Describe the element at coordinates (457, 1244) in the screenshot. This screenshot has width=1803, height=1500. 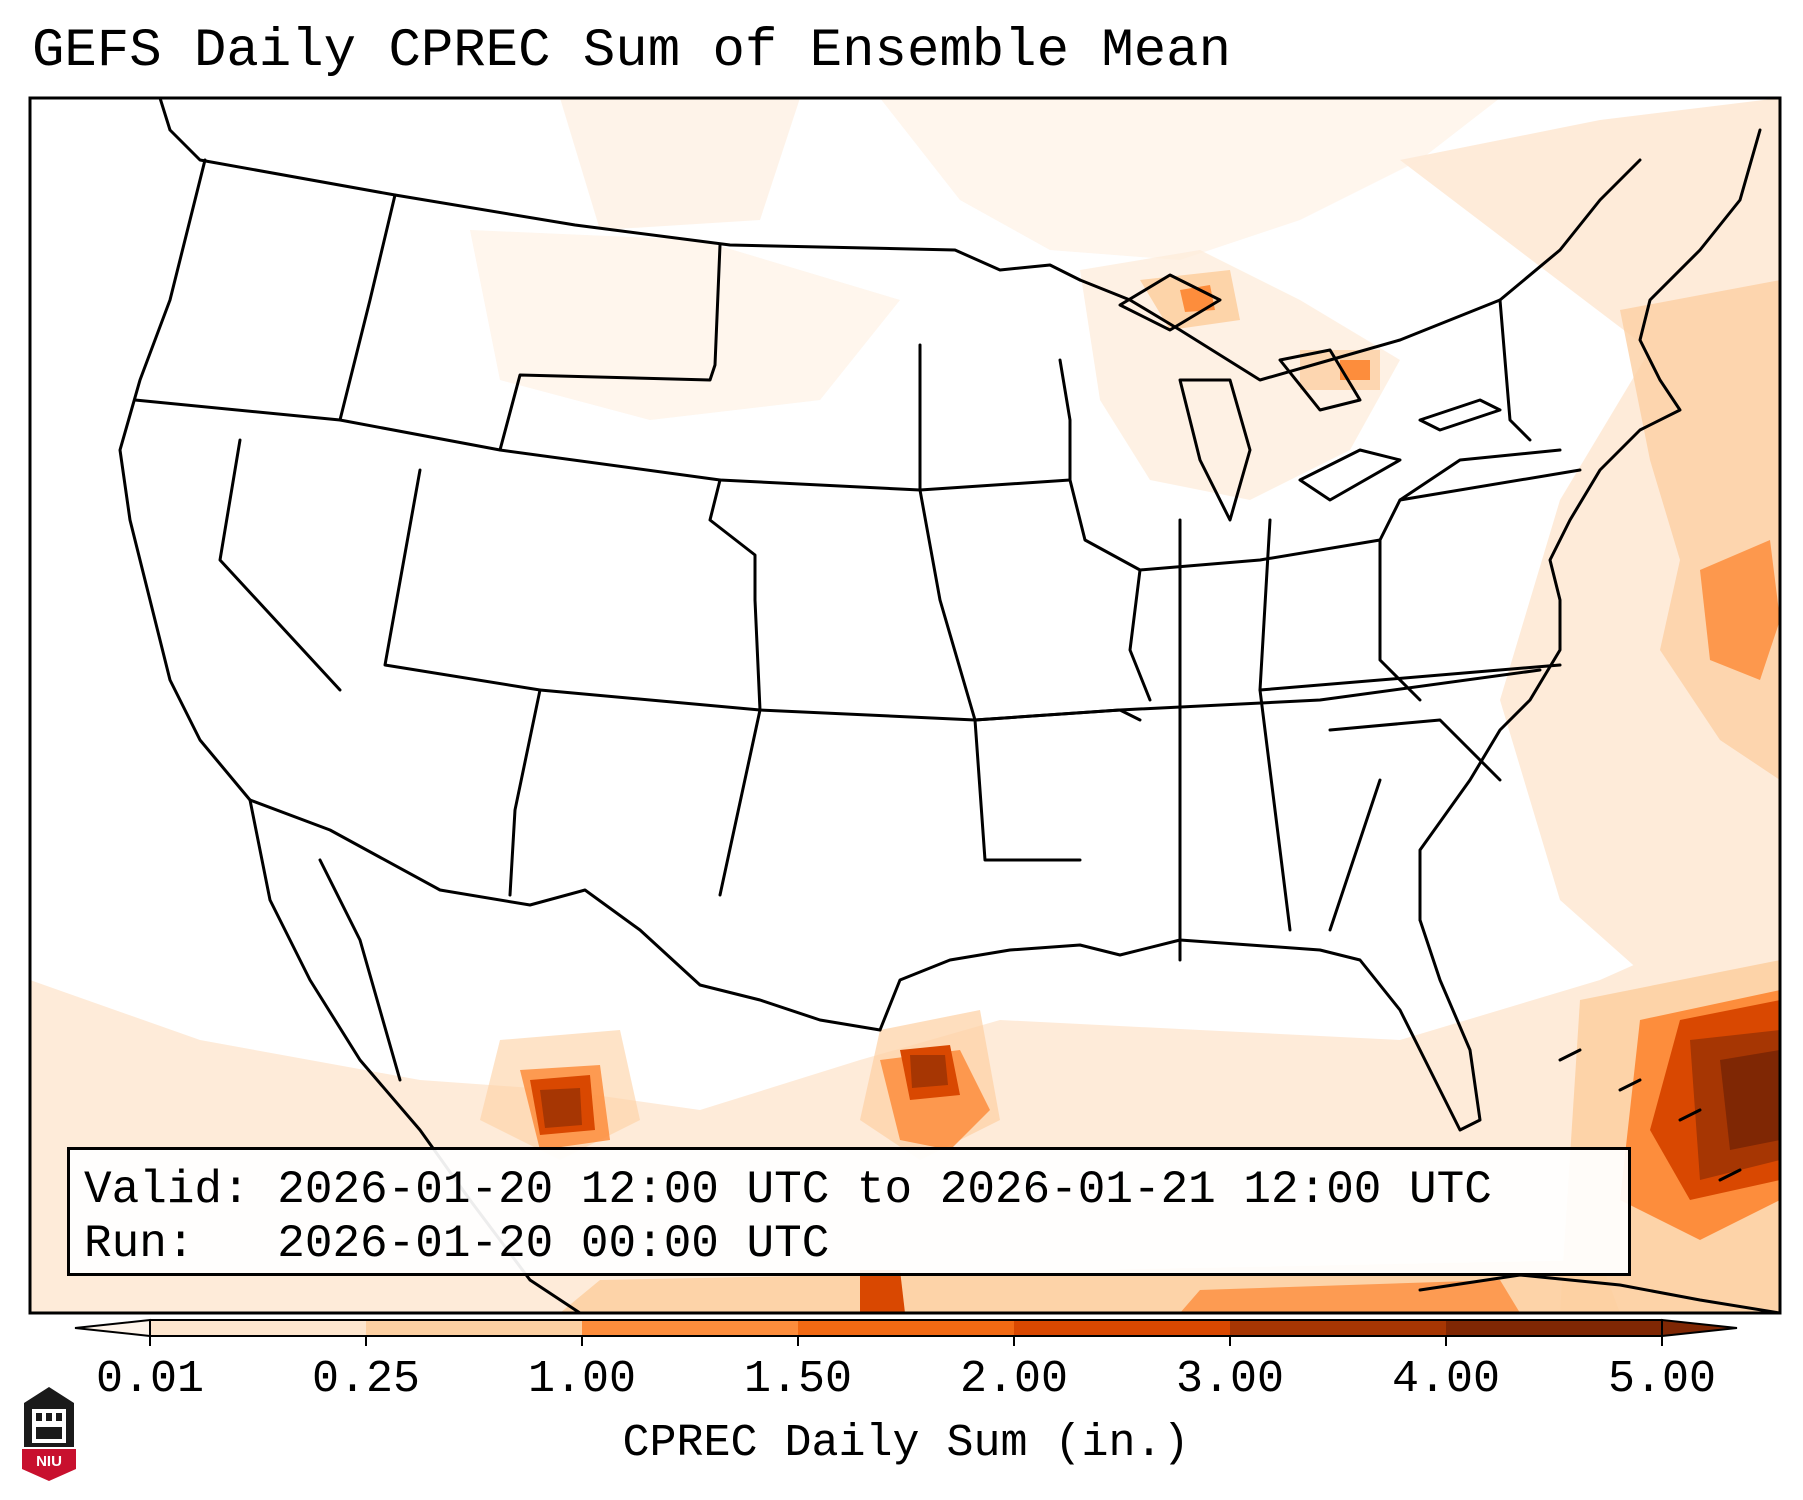
I see `run-time-text: Run: 2026-01-20 00:00 UTC` at that location.